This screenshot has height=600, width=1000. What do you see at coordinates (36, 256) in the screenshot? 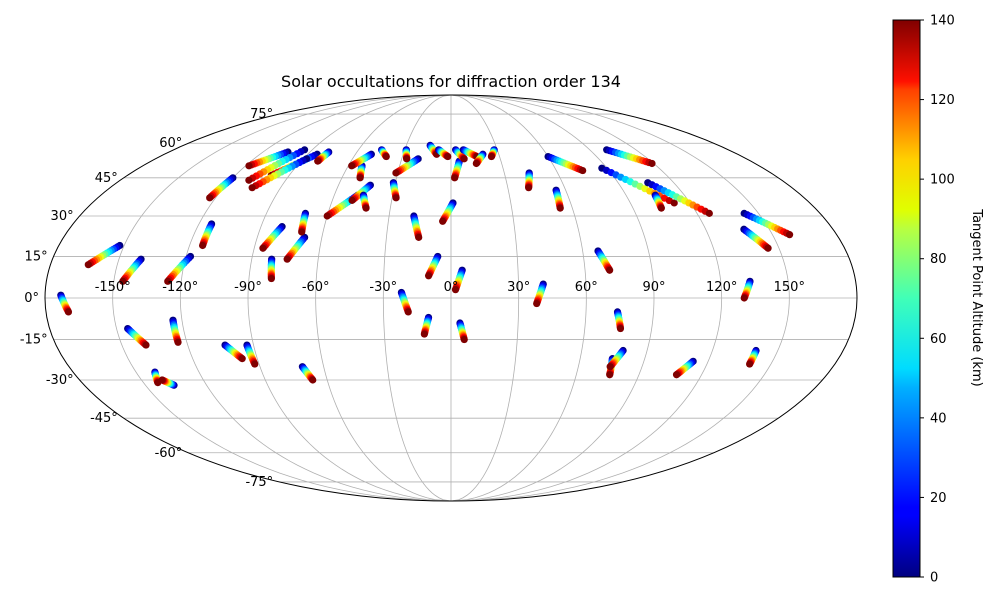
I see `latitude-tick-label: 15°` at bounding box center [36, 256].